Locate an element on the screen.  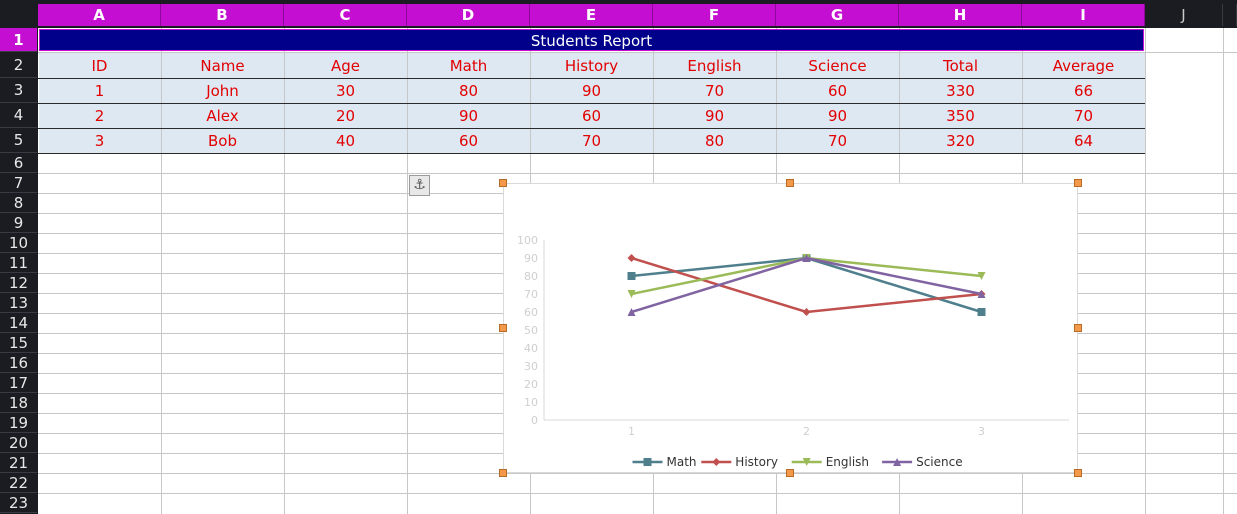
table-cell: 66 is located at coordinates (1083, 91).